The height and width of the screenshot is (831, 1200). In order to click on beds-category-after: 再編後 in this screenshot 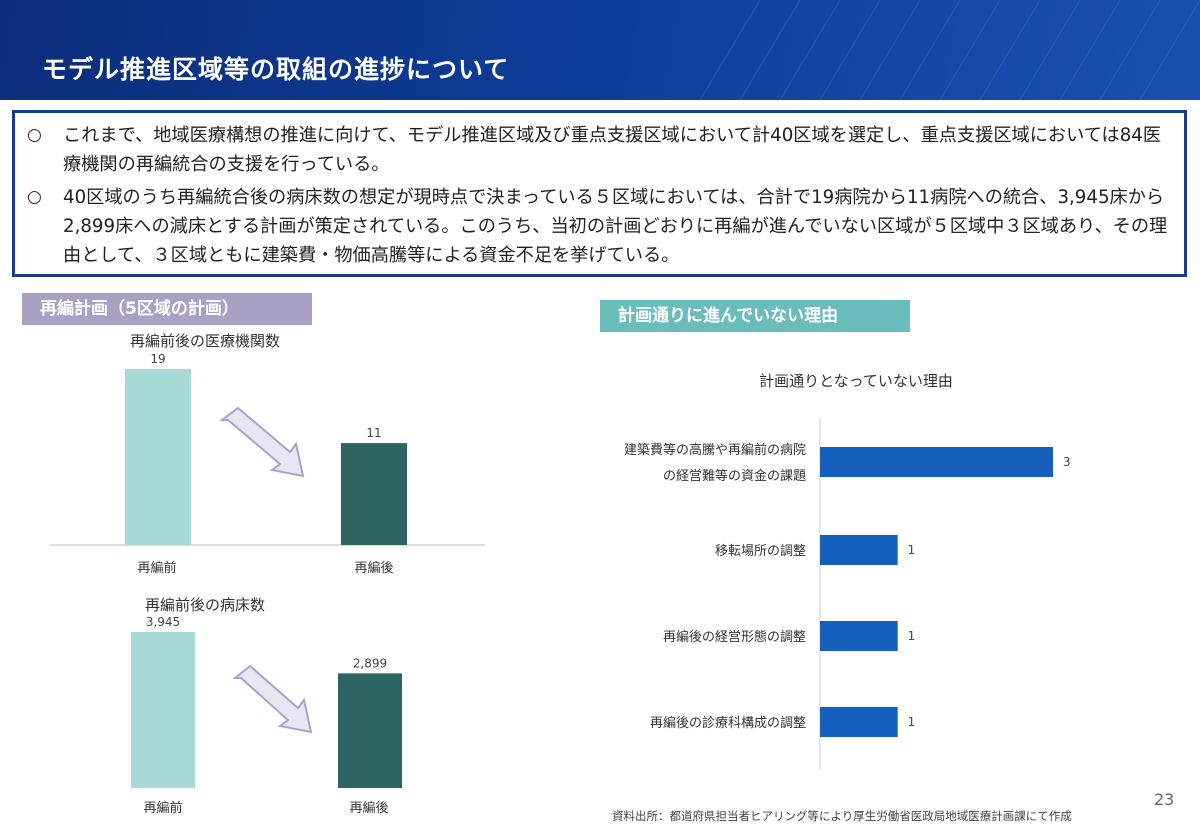, I will do `click(368, 808)`.